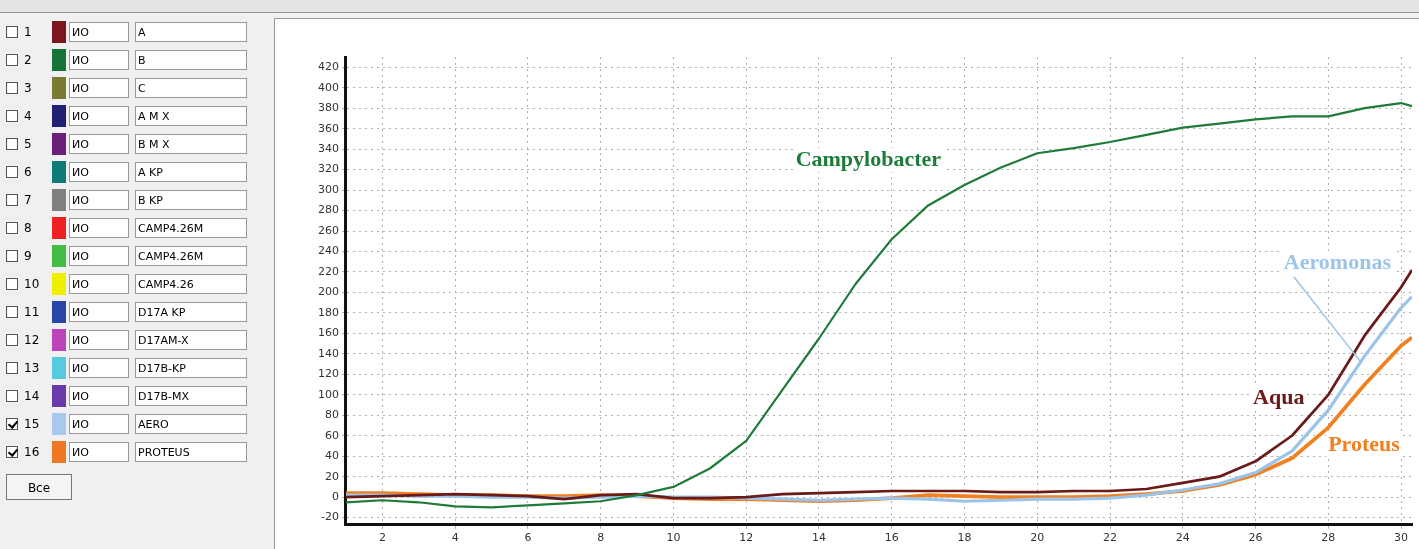 This screenshot has width=1419, height=549. What do you see at coordinates (328, 394) in the screenshot?
I see `y-tick-label: 100` at bounding box center [328, 394].